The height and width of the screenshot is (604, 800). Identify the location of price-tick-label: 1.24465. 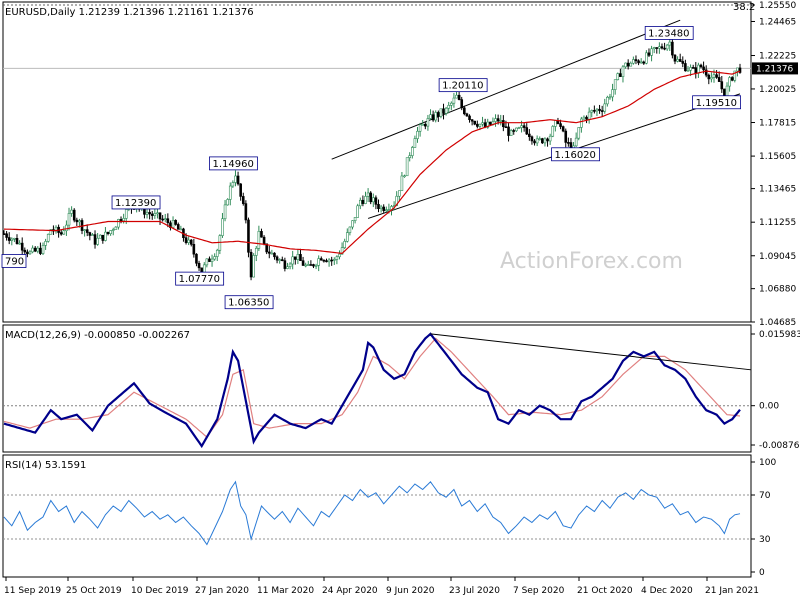
(777, 22).